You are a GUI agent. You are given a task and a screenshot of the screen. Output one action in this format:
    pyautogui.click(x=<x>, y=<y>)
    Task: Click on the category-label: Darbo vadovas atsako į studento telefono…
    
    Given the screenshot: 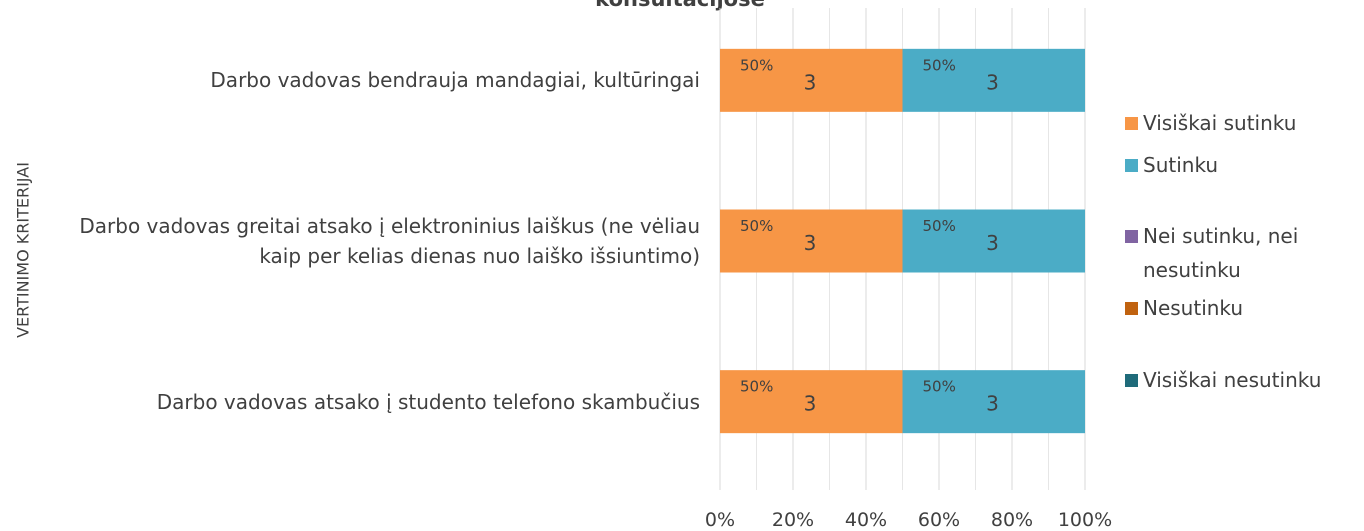 What is the action you would take?
    pyautogui.click(x=428, y=401)
    